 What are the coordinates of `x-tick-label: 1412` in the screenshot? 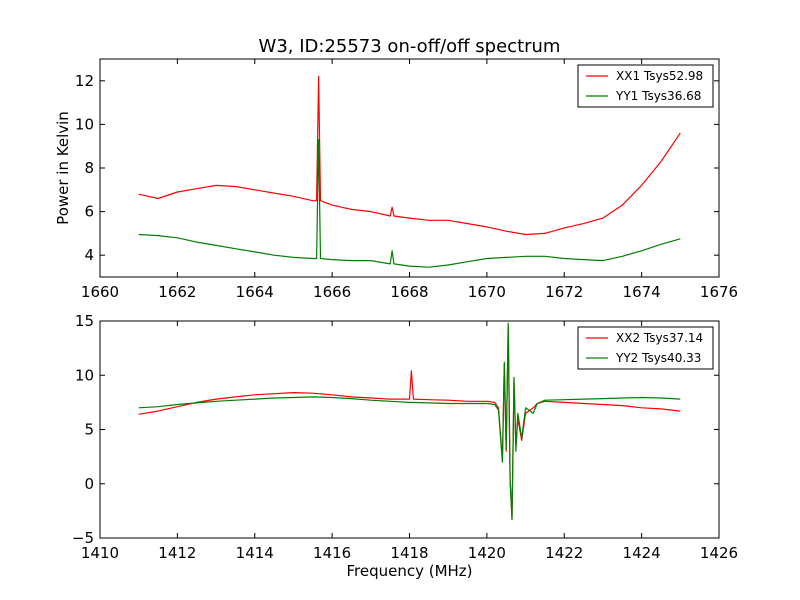 It's located at (177, 553).